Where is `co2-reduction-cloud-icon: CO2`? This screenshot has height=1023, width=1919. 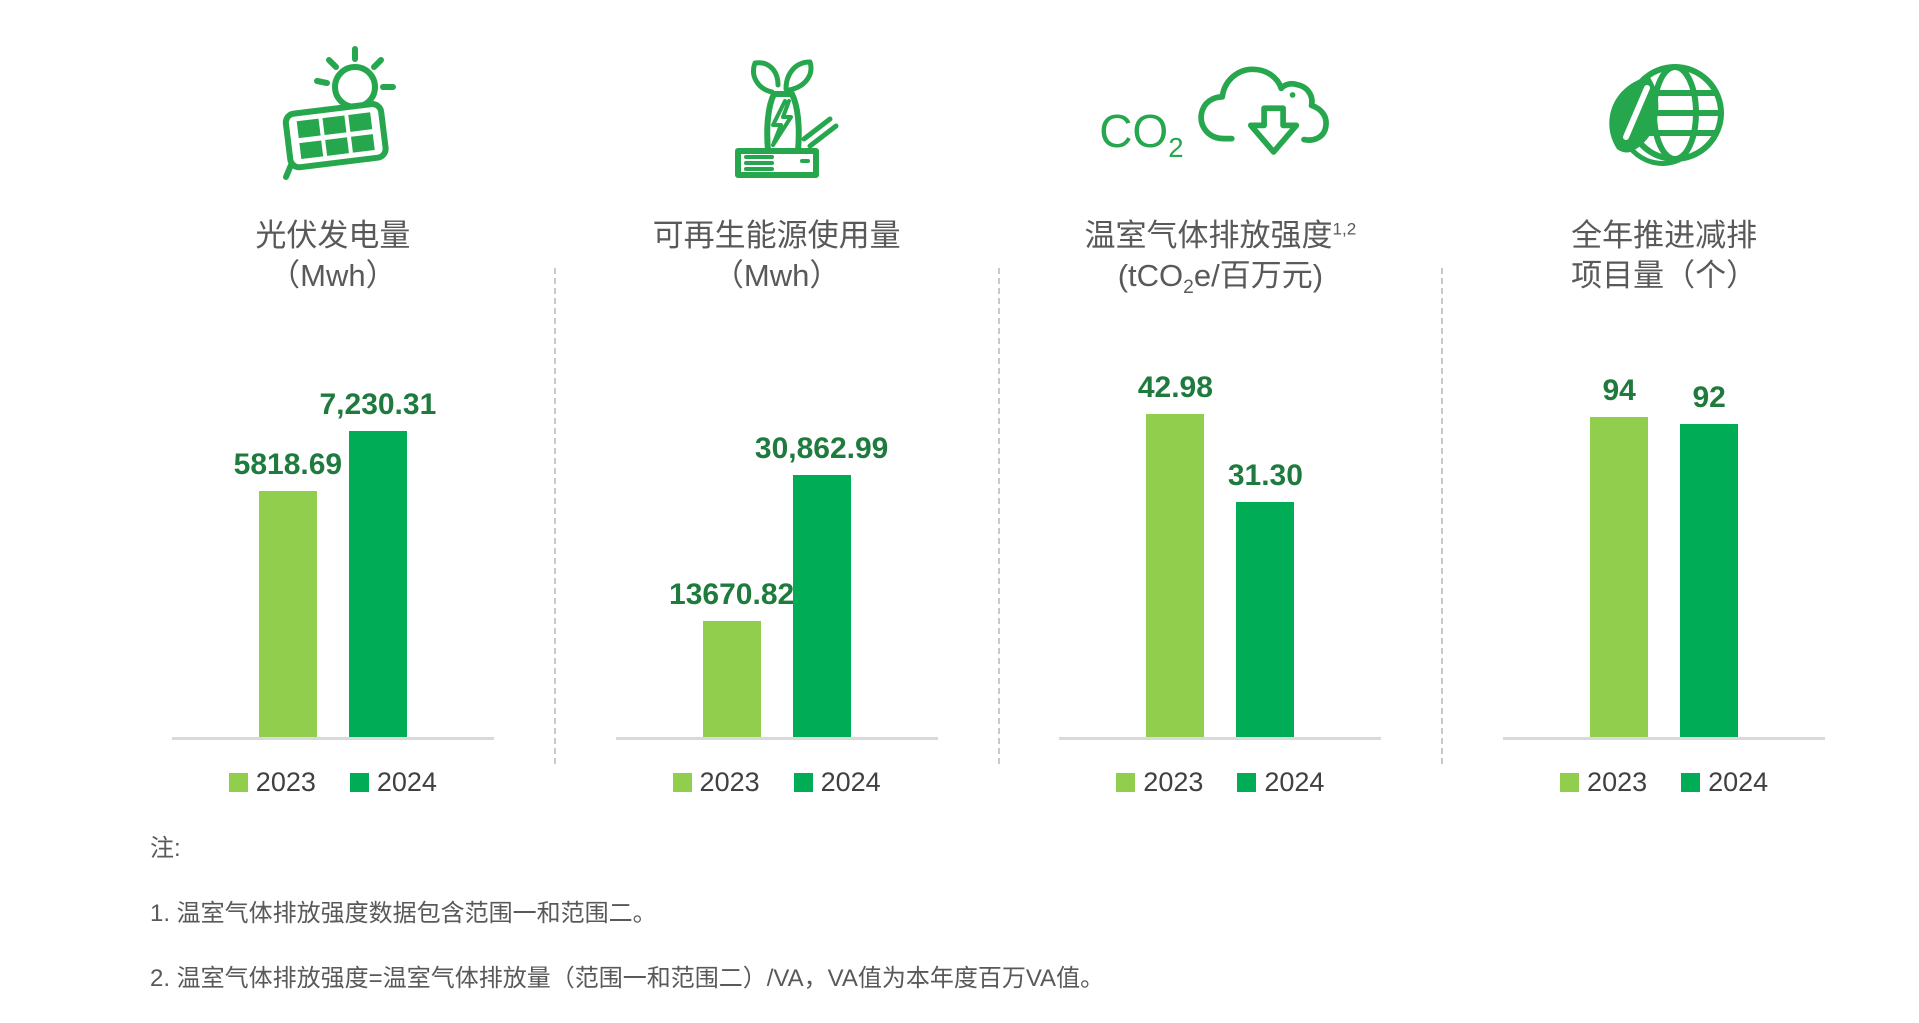 co2-reduction-cloud-icon: CO2 is located at coordinates (1220, 113).